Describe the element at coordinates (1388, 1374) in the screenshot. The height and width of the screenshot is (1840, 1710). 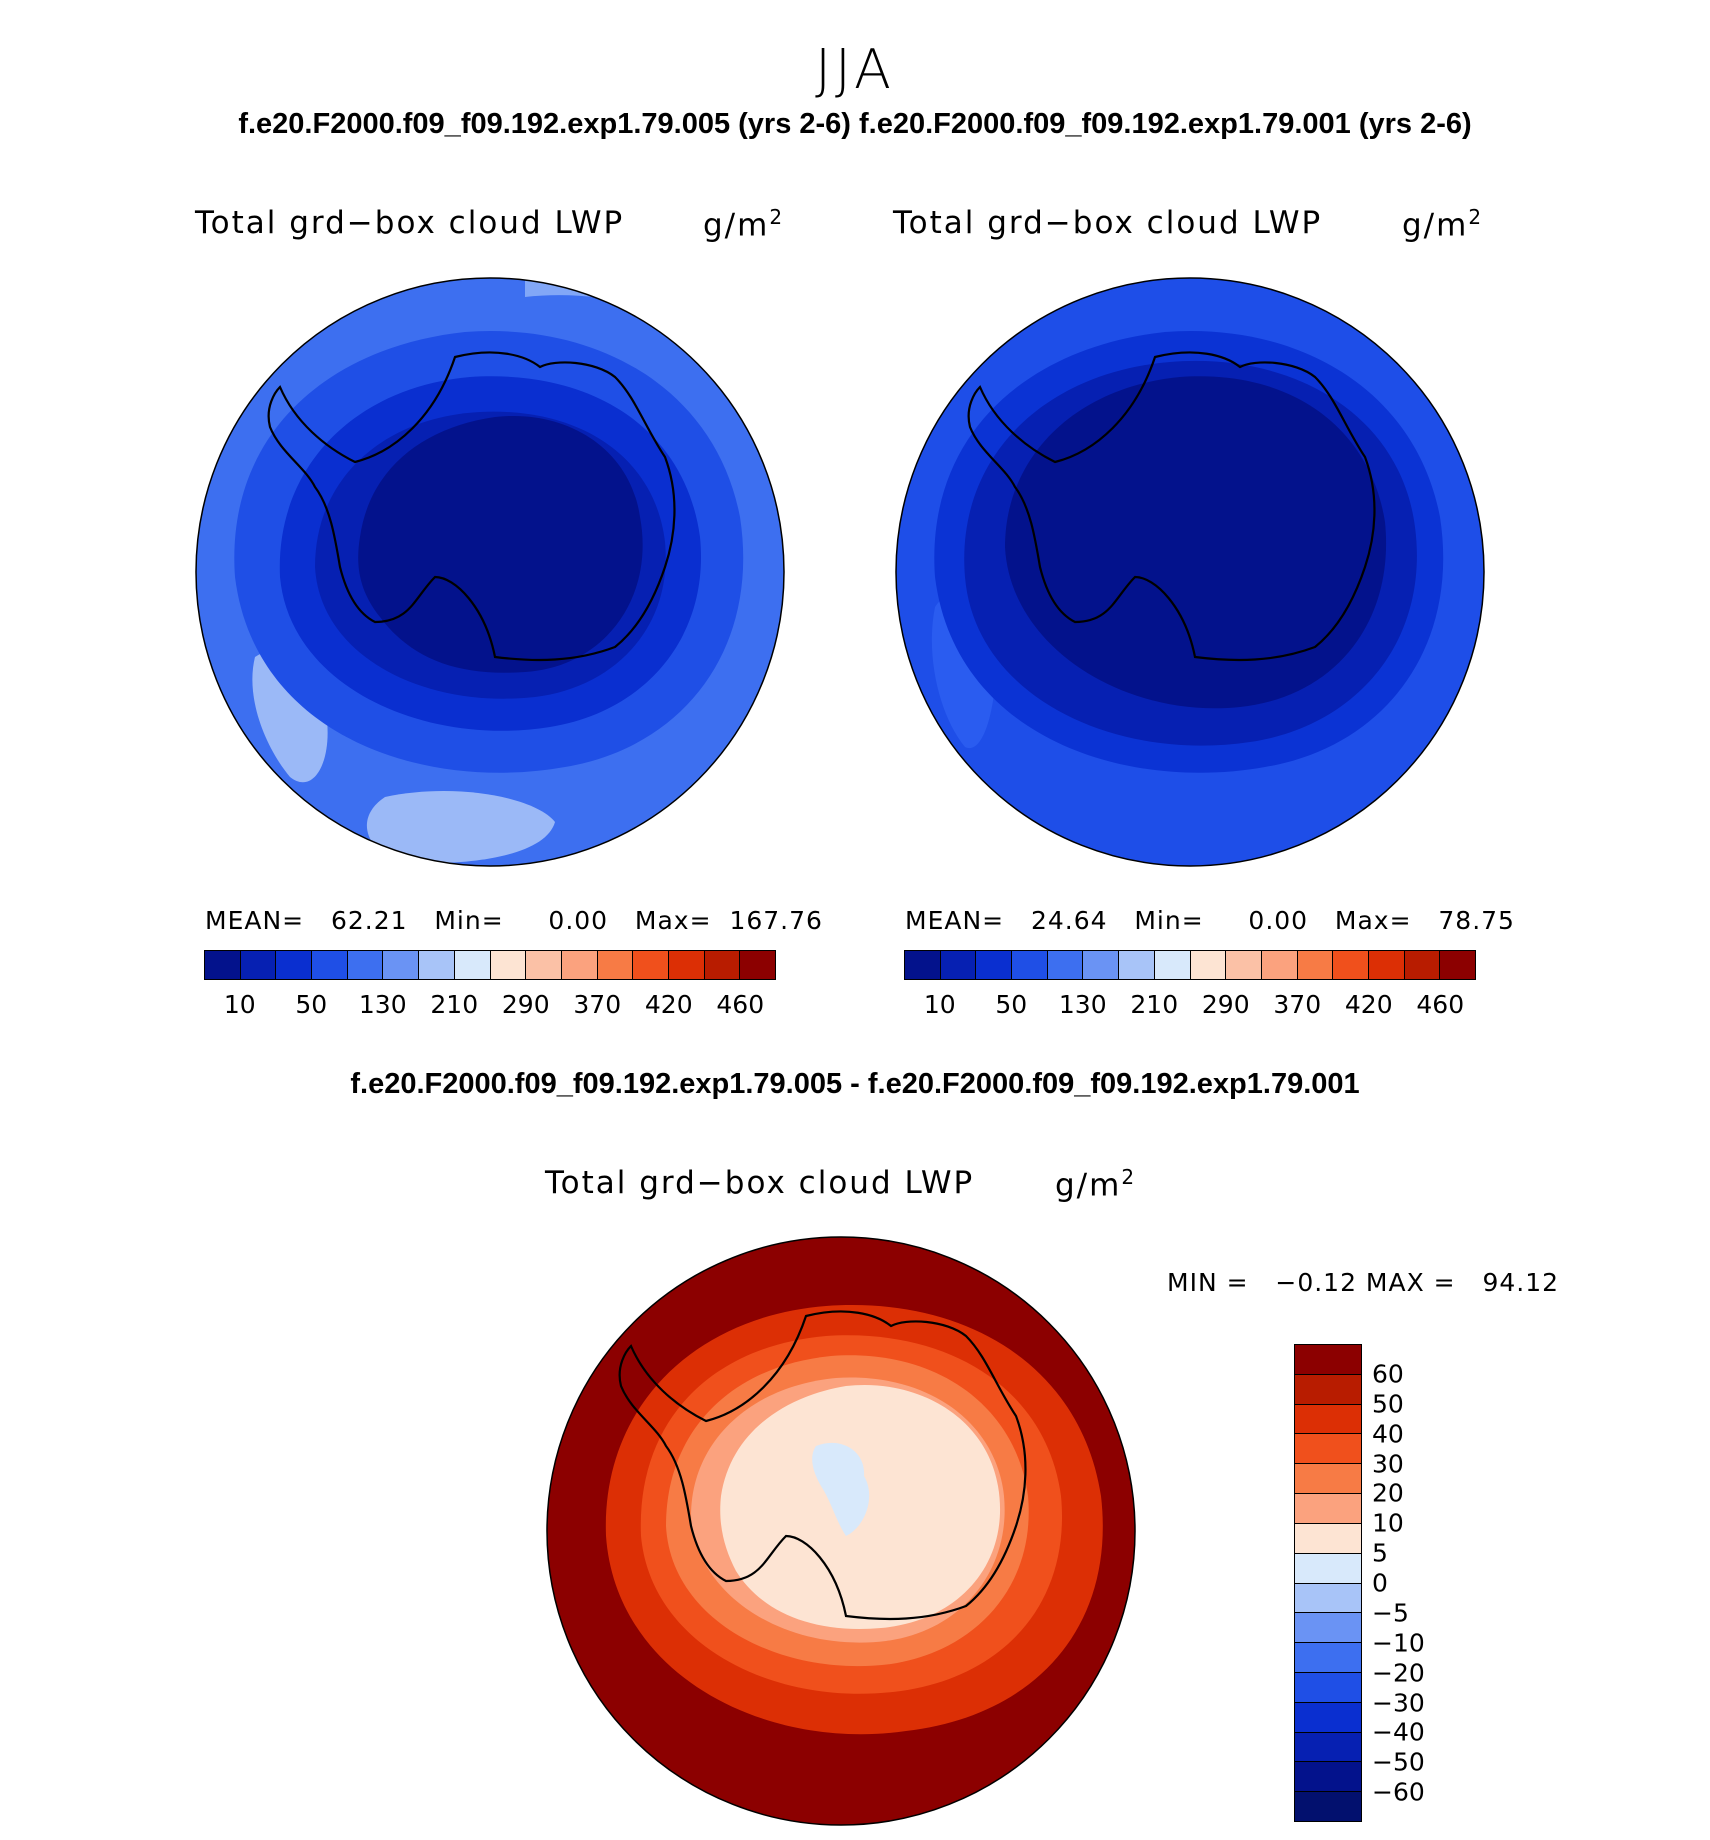
I see `difference-colorbar-tick-label: 60` at that location.